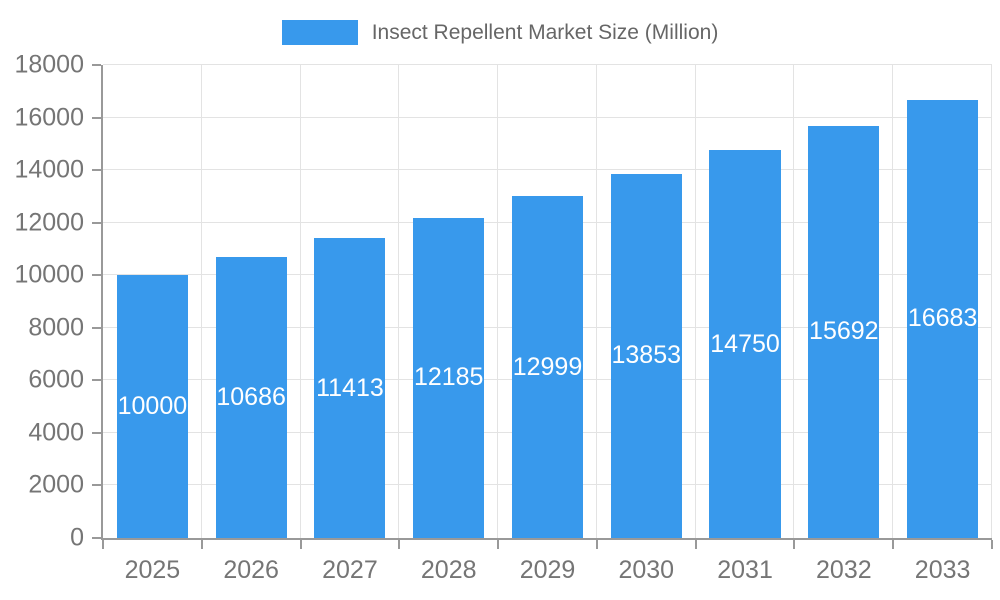  What do you see at coordinates (49, 274) in the screenshot?
I see `y-tick-label: 10000` at bounding box center [49, 274].